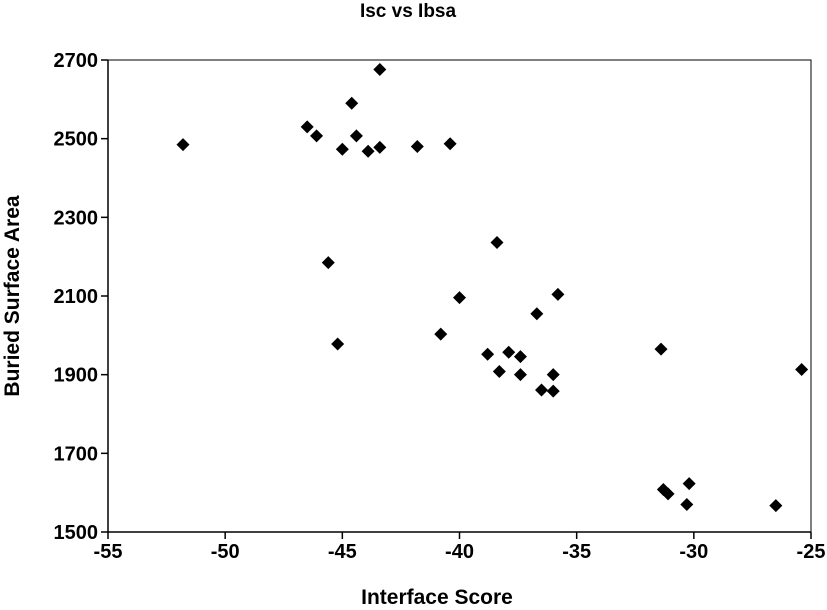  What do you see at coordinates (408, 11) in the screenshot?
I see `chart-title: Isc vs Ibsa` at bounding box center [408, 11].